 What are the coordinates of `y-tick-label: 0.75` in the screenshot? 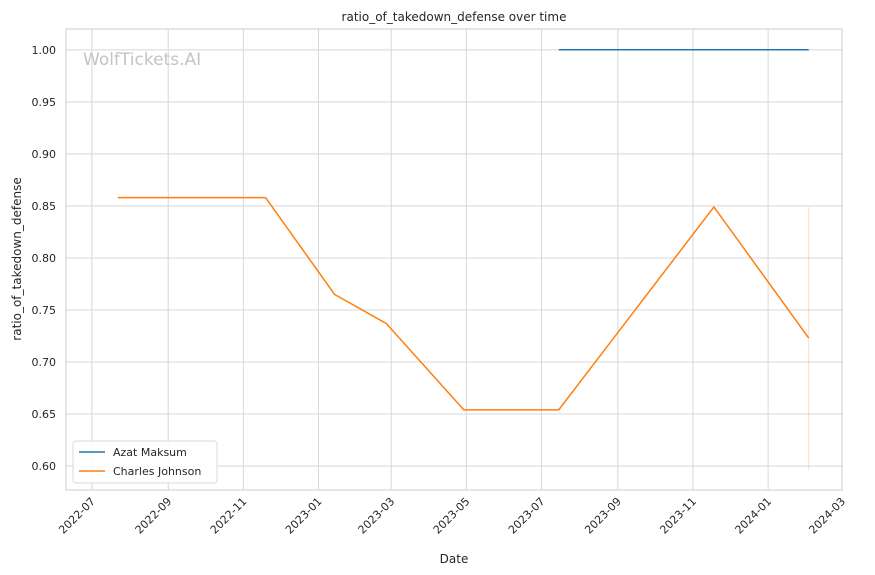 It's located at (44, 310).